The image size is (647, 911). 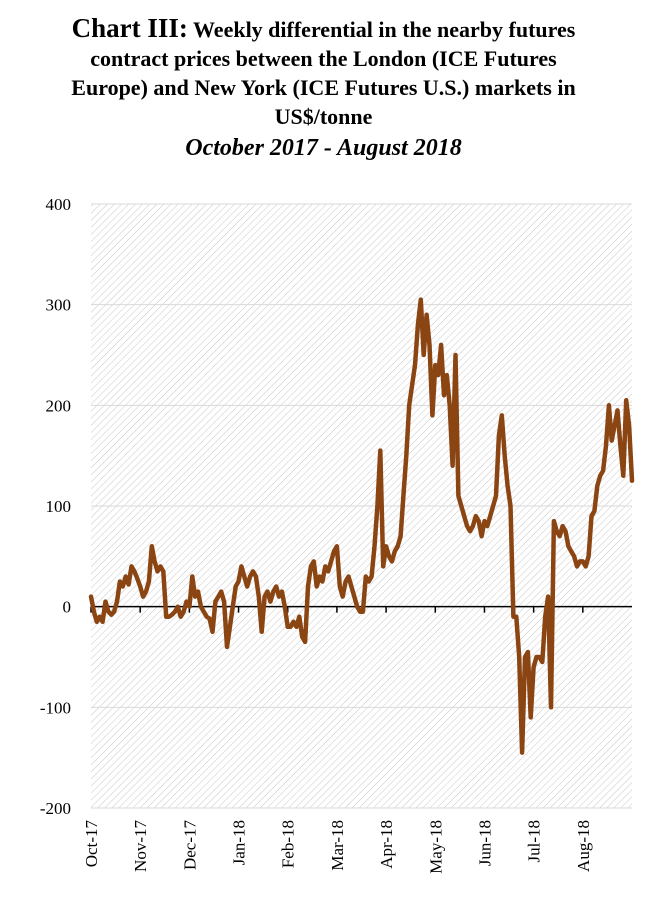 I want to click on y-tick-label: 200, so click(x=59, y=405).